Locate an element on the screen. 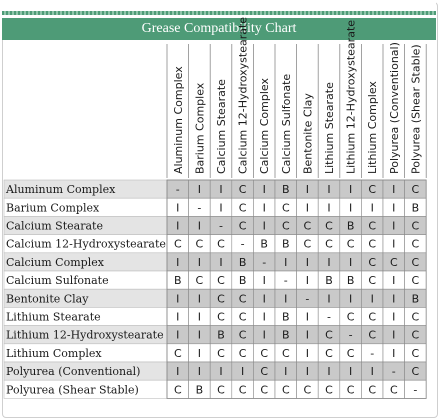 The image size is (440, 420). chart-title: Grease Compatibility Chart is located at coordinates (219, 29).